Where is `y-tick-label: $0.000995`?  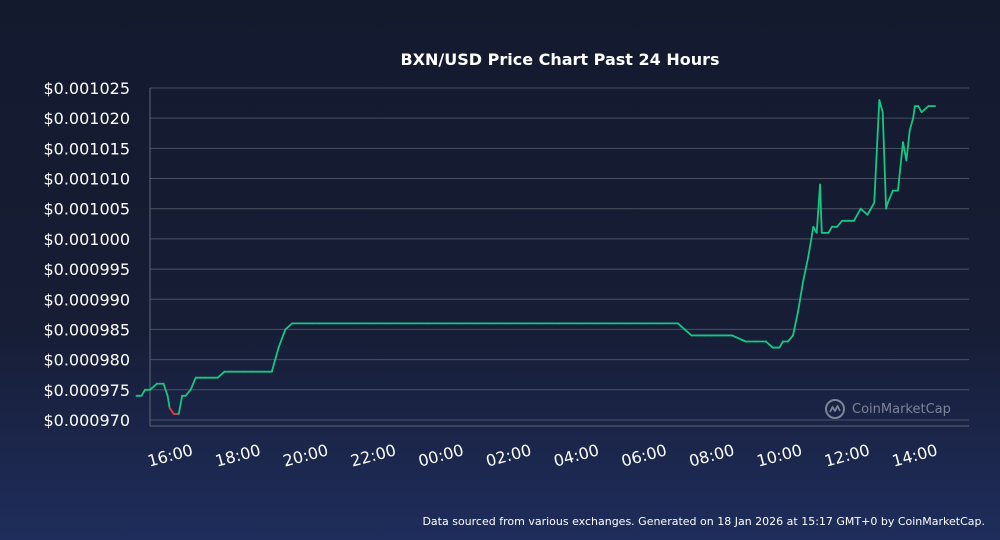
y-tick-label: $0.000995 is located at coordinates (86, 269).